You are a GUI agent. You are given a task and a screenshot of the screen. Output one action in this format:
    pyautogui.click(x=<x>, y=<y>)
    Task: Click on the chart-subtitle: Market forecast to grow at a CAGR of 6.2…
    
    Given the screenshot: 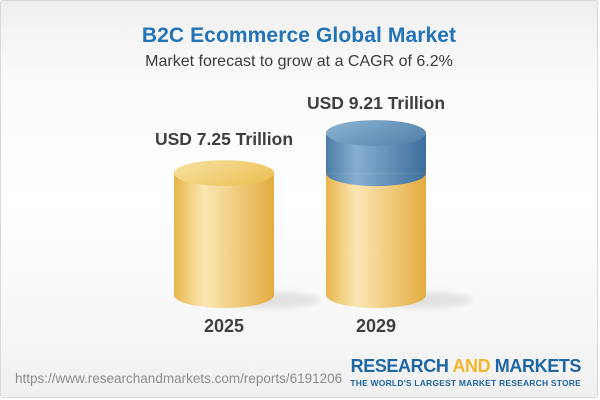 What is the action you would take?
    pyautogui.click(x=299, y=61)
    